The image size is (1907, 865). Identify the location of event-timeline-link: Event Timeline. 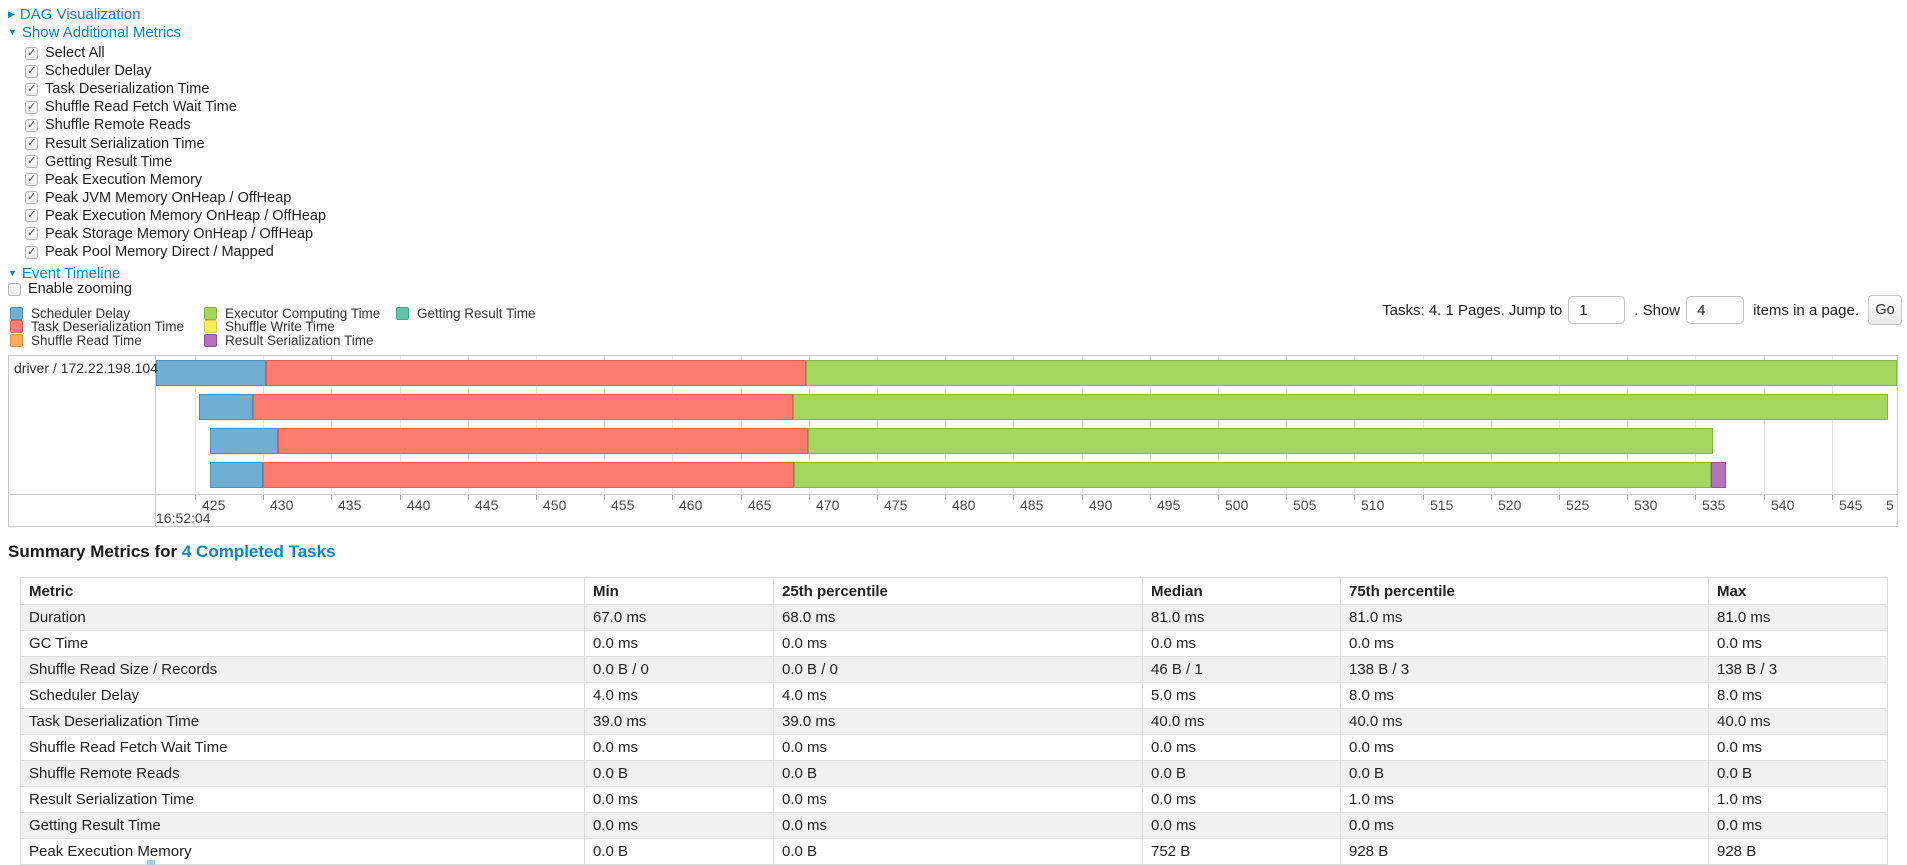
(71, 273).